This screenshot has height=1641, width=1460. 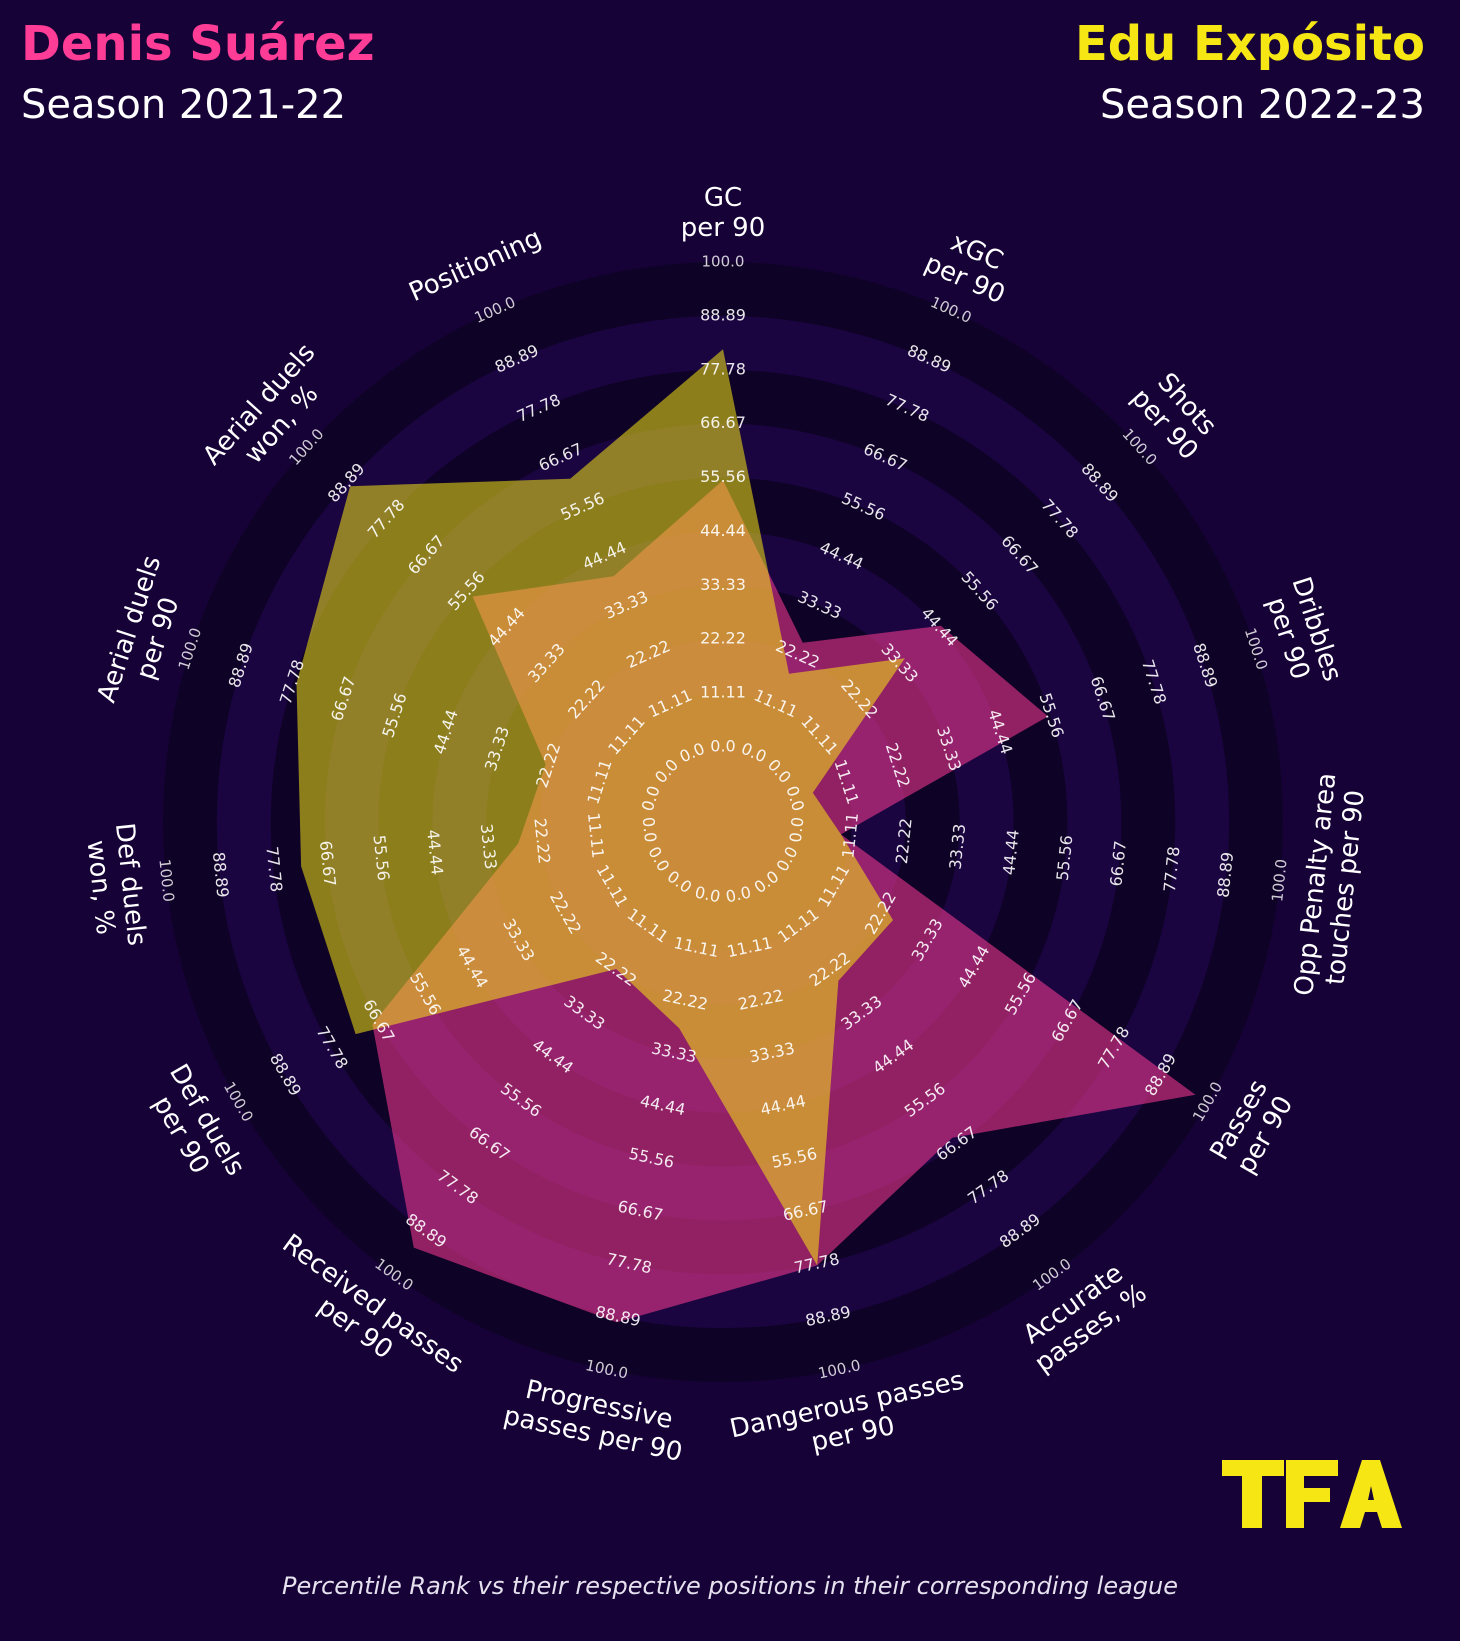 I want to click on parameter-label: GC per 90, so click(x=723, y=213).